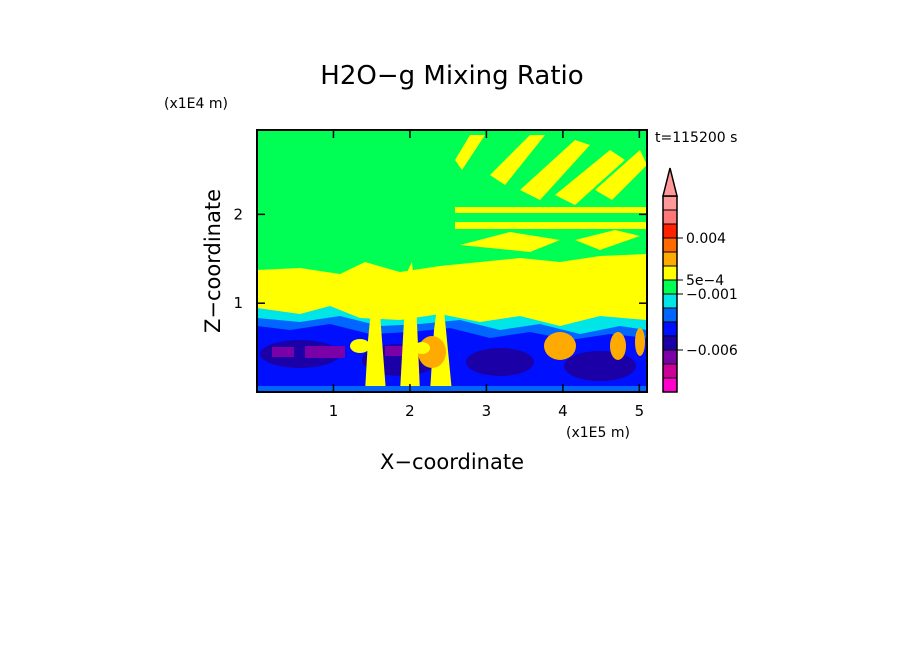 Image resolution: width=904 pixels, height=654 pixels. Describe the element at coordinates (712, 351) in the screenshot. I see `colorbar-label: −0.006` at that location.